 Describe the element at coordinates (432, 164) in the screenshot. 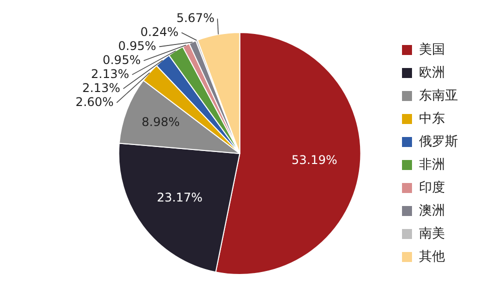

I see `legend-label: 非洲` at that location.